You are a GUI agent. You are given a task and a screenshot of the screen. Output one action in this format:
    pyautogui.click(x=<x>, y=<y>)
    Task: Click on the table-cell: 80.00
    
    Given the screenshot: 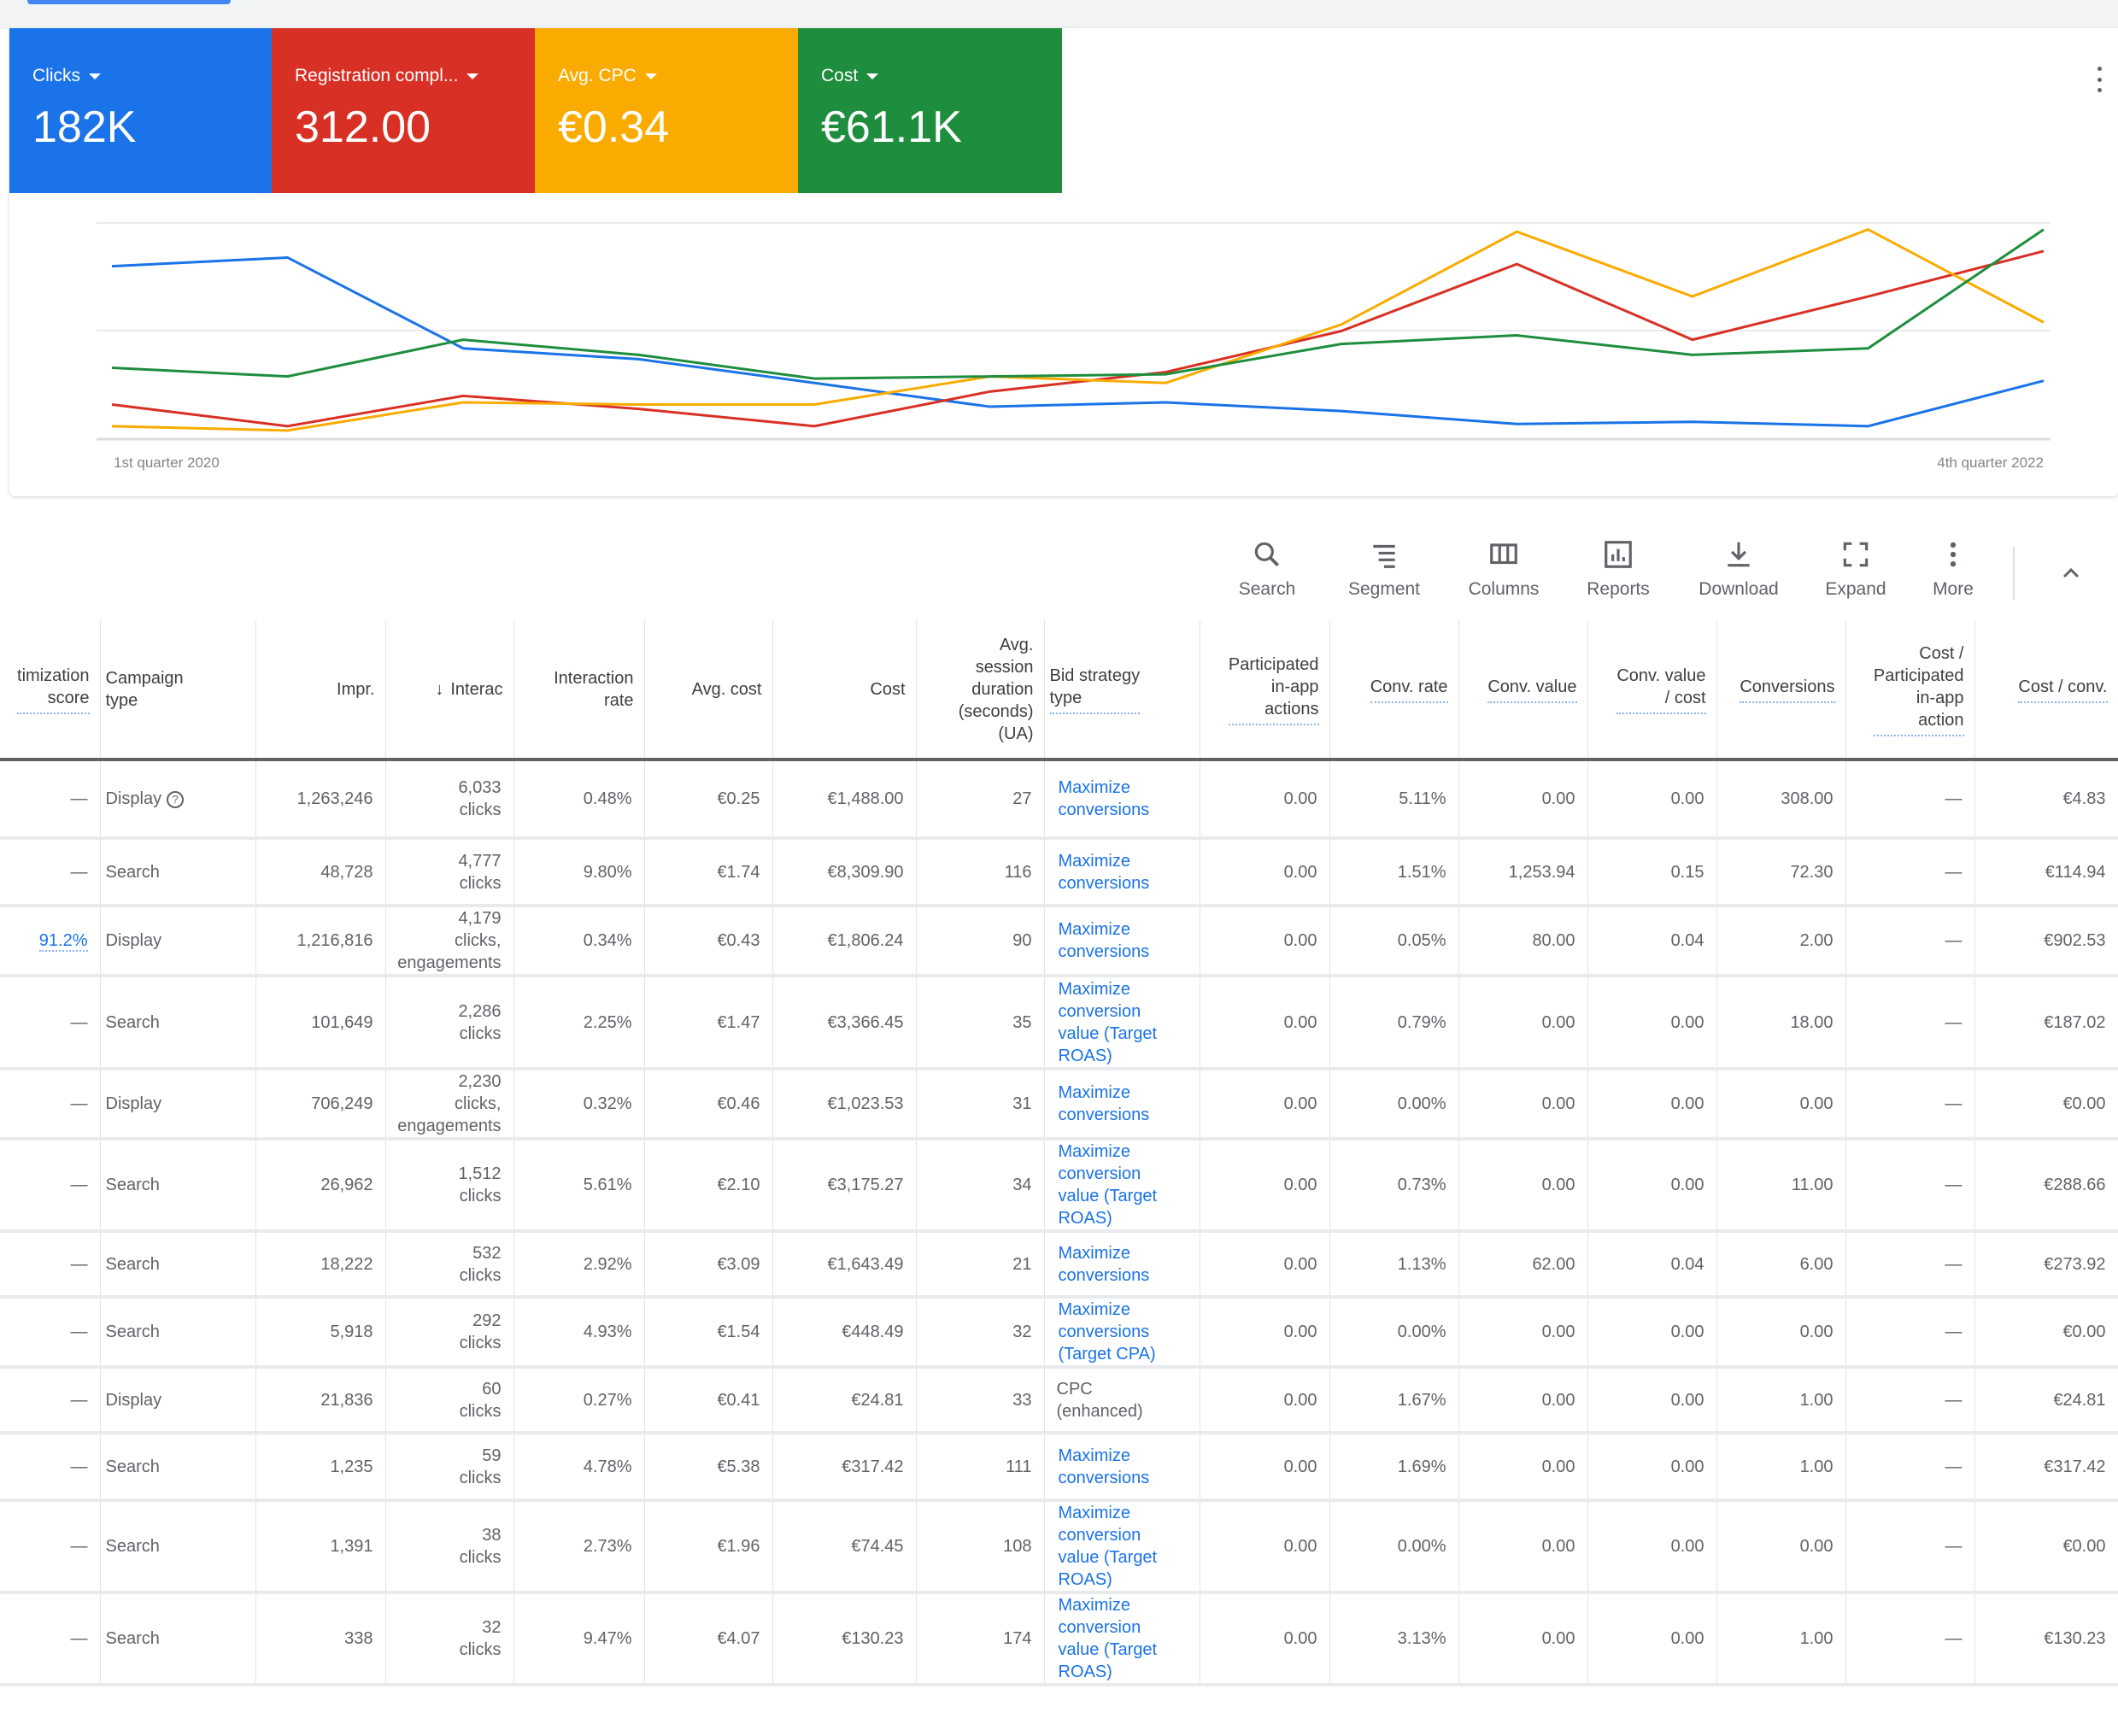 What is the action you would take?
    pyautogui.click(x=1523, y=941)
    